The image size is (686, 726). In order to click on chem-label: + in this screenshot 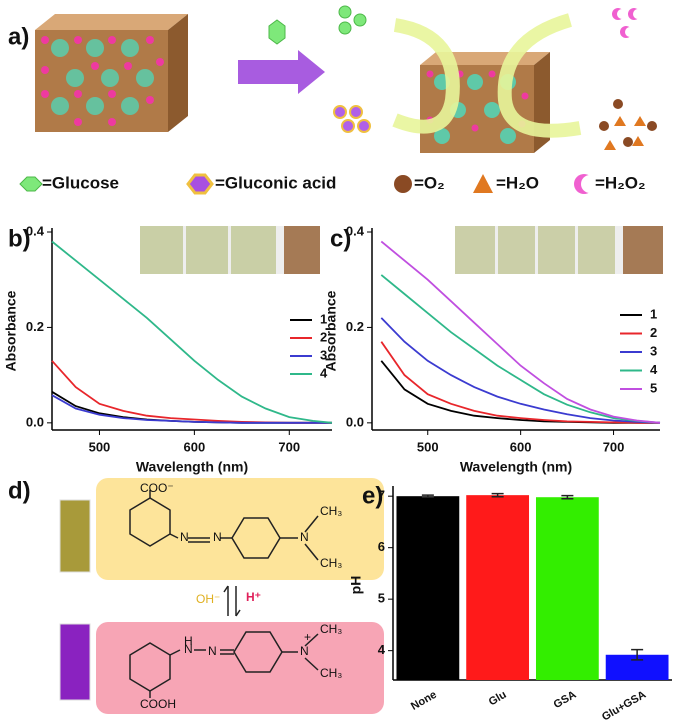, I will do `click(307, 637)`.